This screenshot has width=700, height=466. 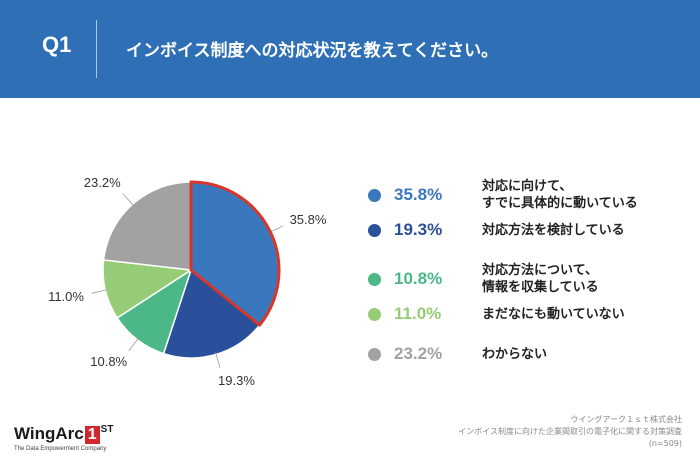 What do you see at coordinates (308, 219) in the screenshot?
I see `pie-value-label-moving: 35.8%` at bounding box center [308, 219].